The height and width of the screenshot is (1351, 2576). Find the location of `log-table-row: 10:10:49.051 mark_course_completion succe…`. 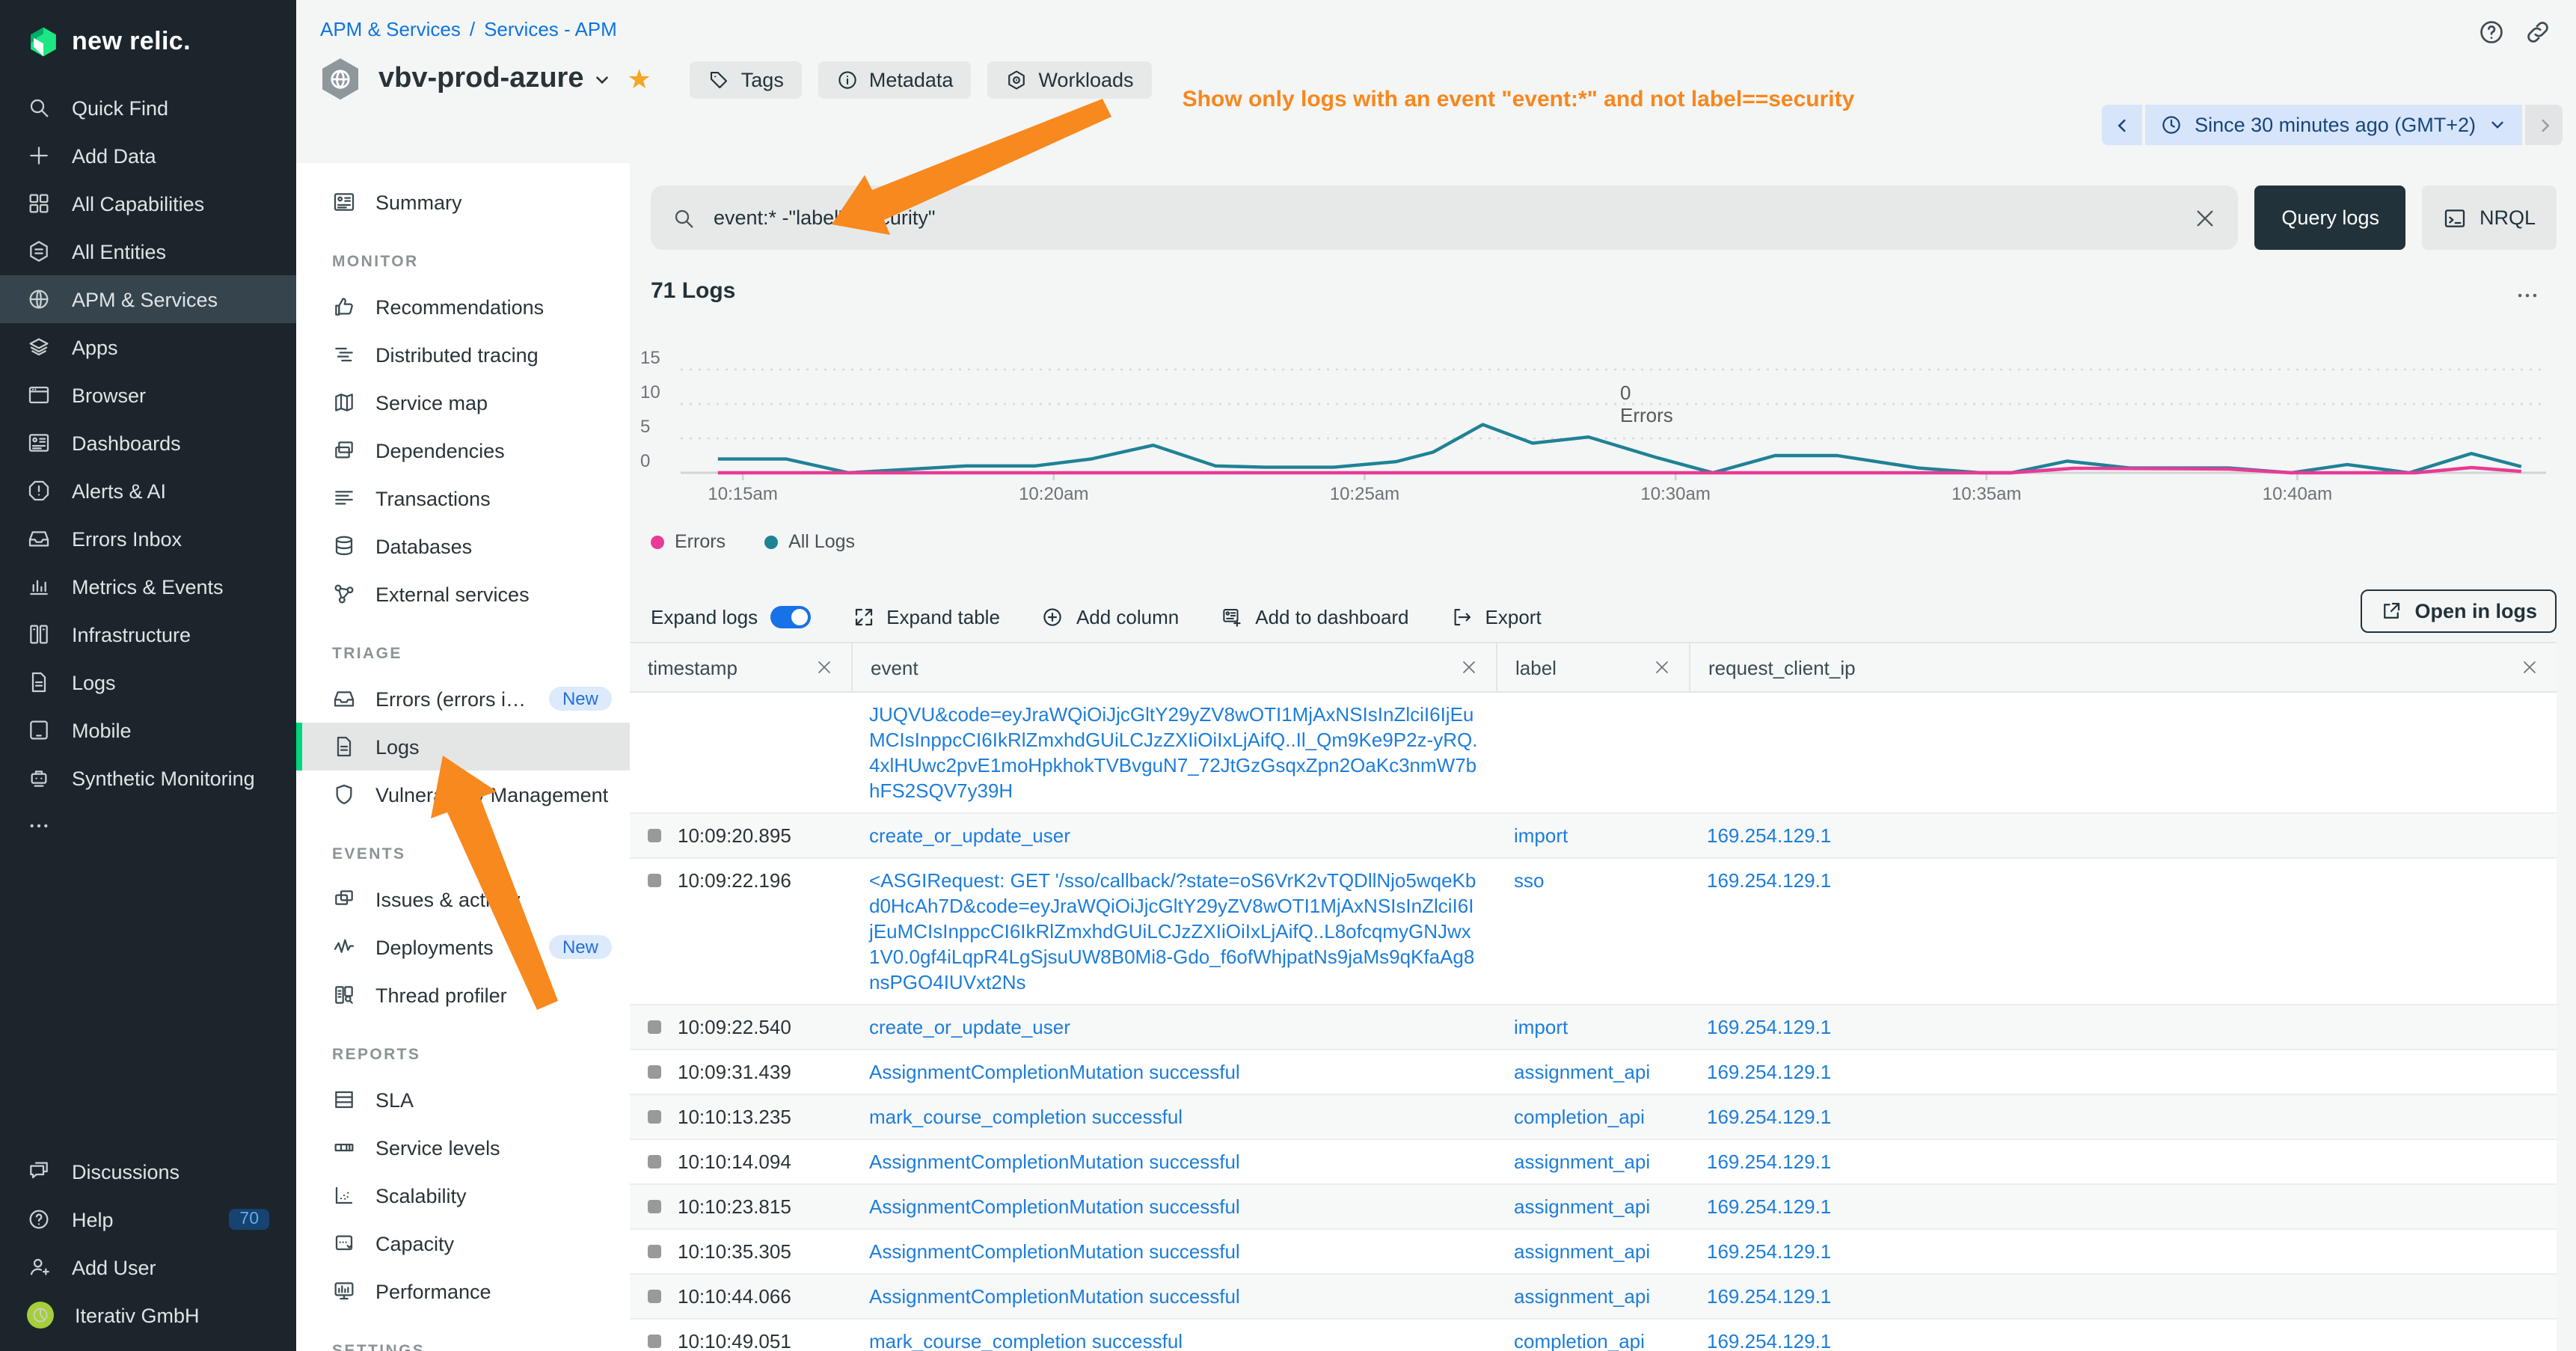

log-table-row: 10:10:49.051 mark_course_completion succe… is located at coordinates (1593, 1335).